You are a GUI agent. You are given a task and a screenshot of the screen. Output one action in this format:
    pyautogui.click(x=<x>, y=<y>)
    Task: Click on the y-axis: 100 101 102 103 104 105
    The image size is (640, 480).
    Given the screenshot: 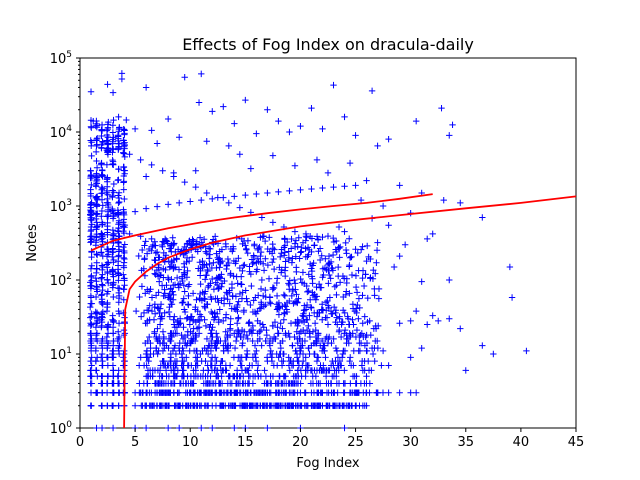 What is the action you would take?
    pyautogui.click(x=65, y=243)
    